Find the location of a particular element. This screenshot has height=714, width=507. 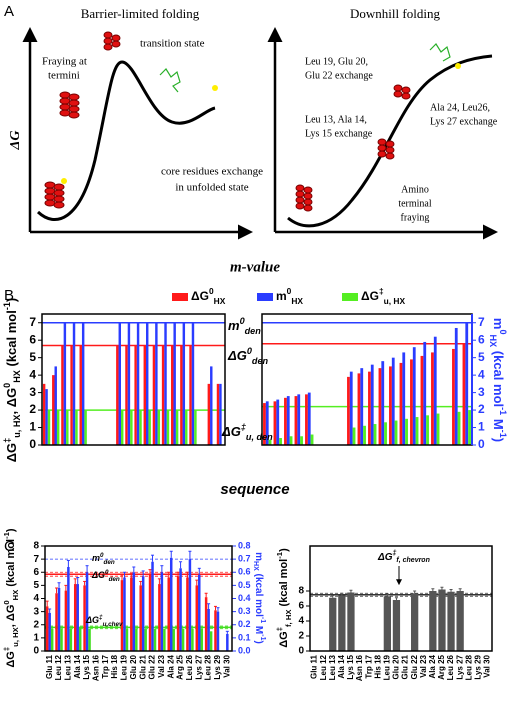

x-tick-label: Lys 29 is located at coordinates (217, 666).